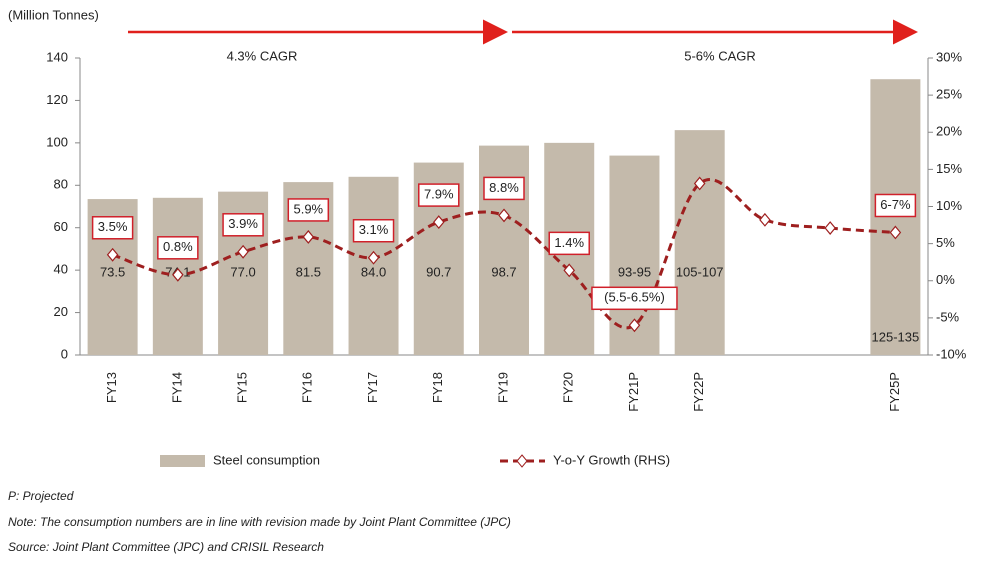 This screenshot has height=569, width=984. Describe the element at coordinates (266, 459) in the screenshot. I see `legend-label: Steel consumption` at that location.